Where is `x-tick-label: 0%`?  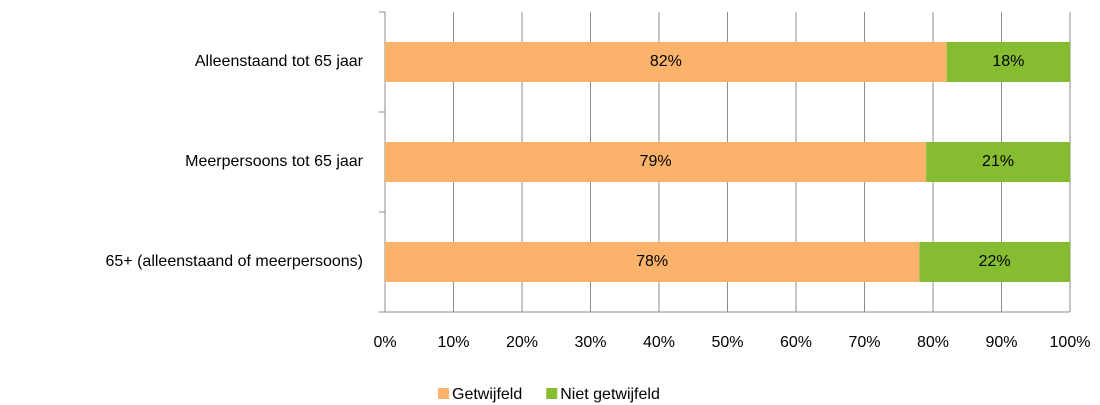 x-tick-label: 0% is located at coordinates (384, 342).